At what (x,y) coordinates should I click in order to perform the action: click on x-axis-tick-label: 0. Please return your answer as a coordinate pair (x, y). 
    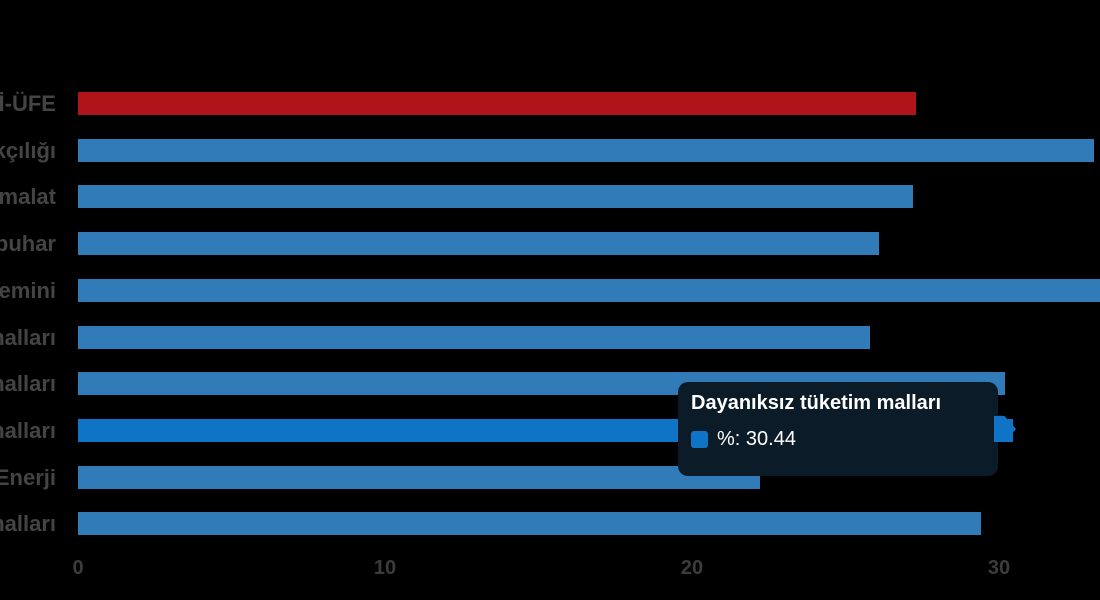
    Looking at the image, I should click on (78, 568).